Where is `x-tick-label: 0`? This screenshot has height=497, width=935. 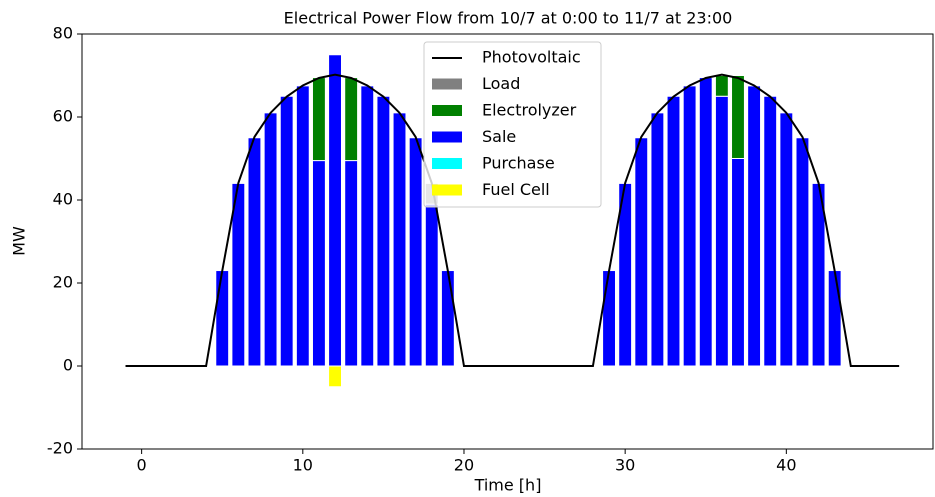
x-tick-label: 0 is located at coordinates (142, 465).